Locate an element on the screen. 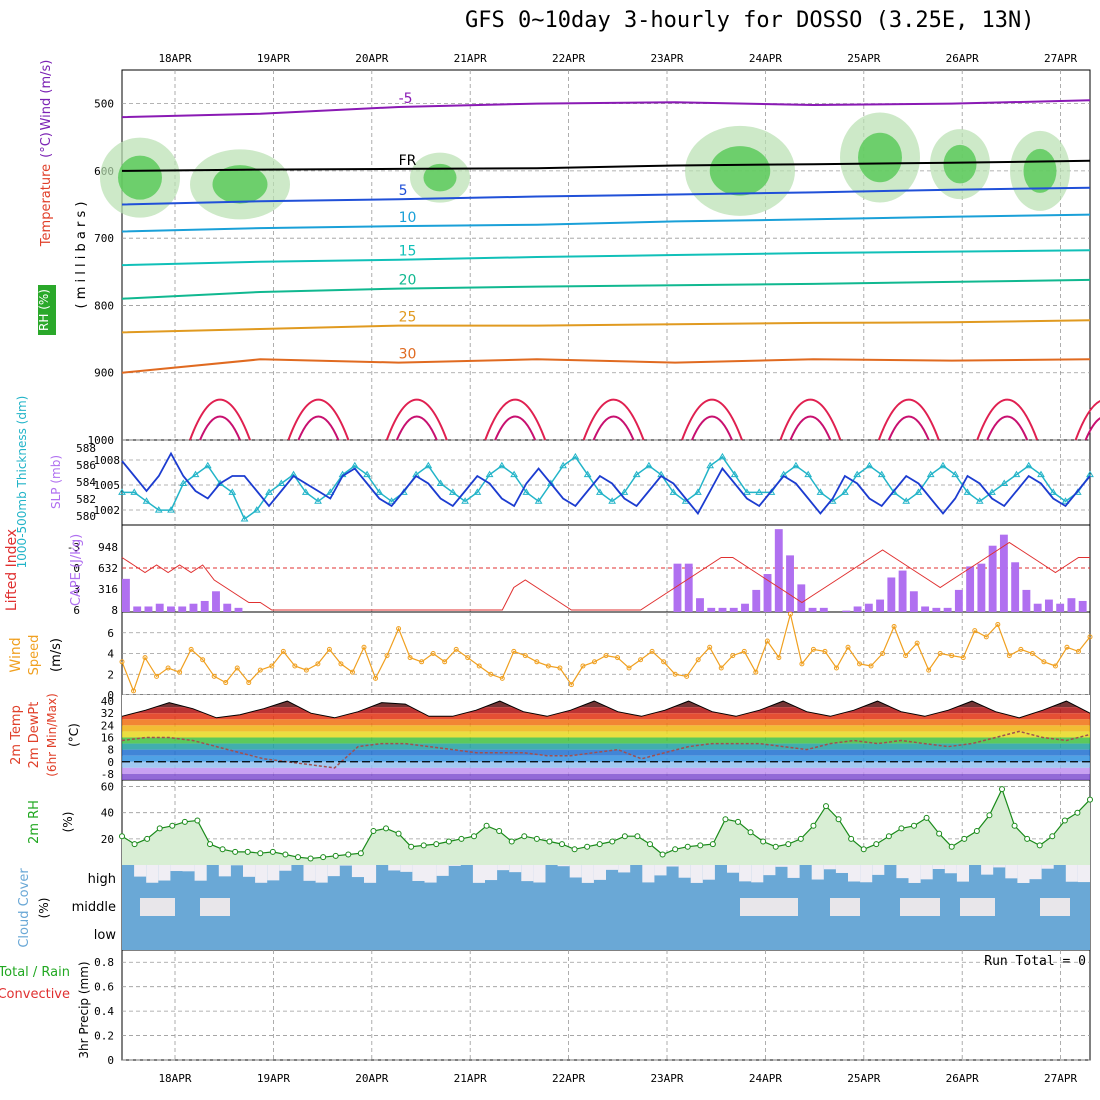  temp-tick: 8 is located at coordinates (110, 750).